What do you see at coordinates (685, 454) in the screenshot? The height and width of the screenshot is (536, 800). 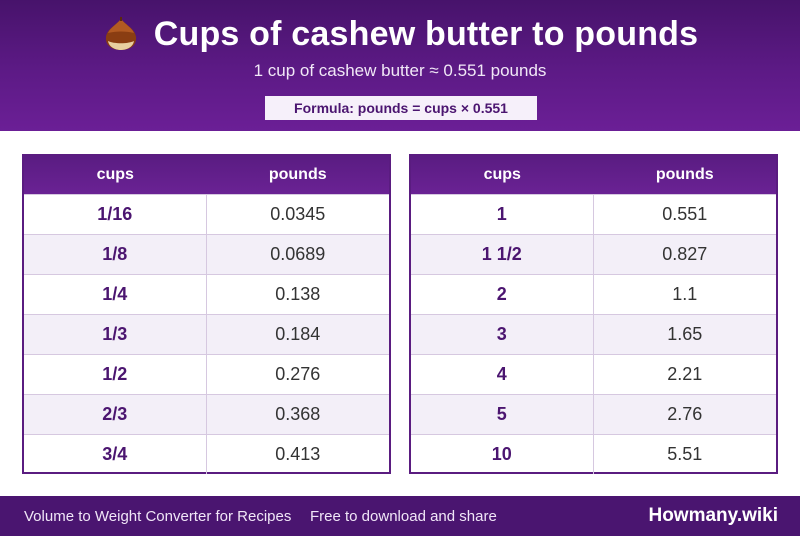 I see `pounds-cell: 5.51` at bounding box center [685, 454].